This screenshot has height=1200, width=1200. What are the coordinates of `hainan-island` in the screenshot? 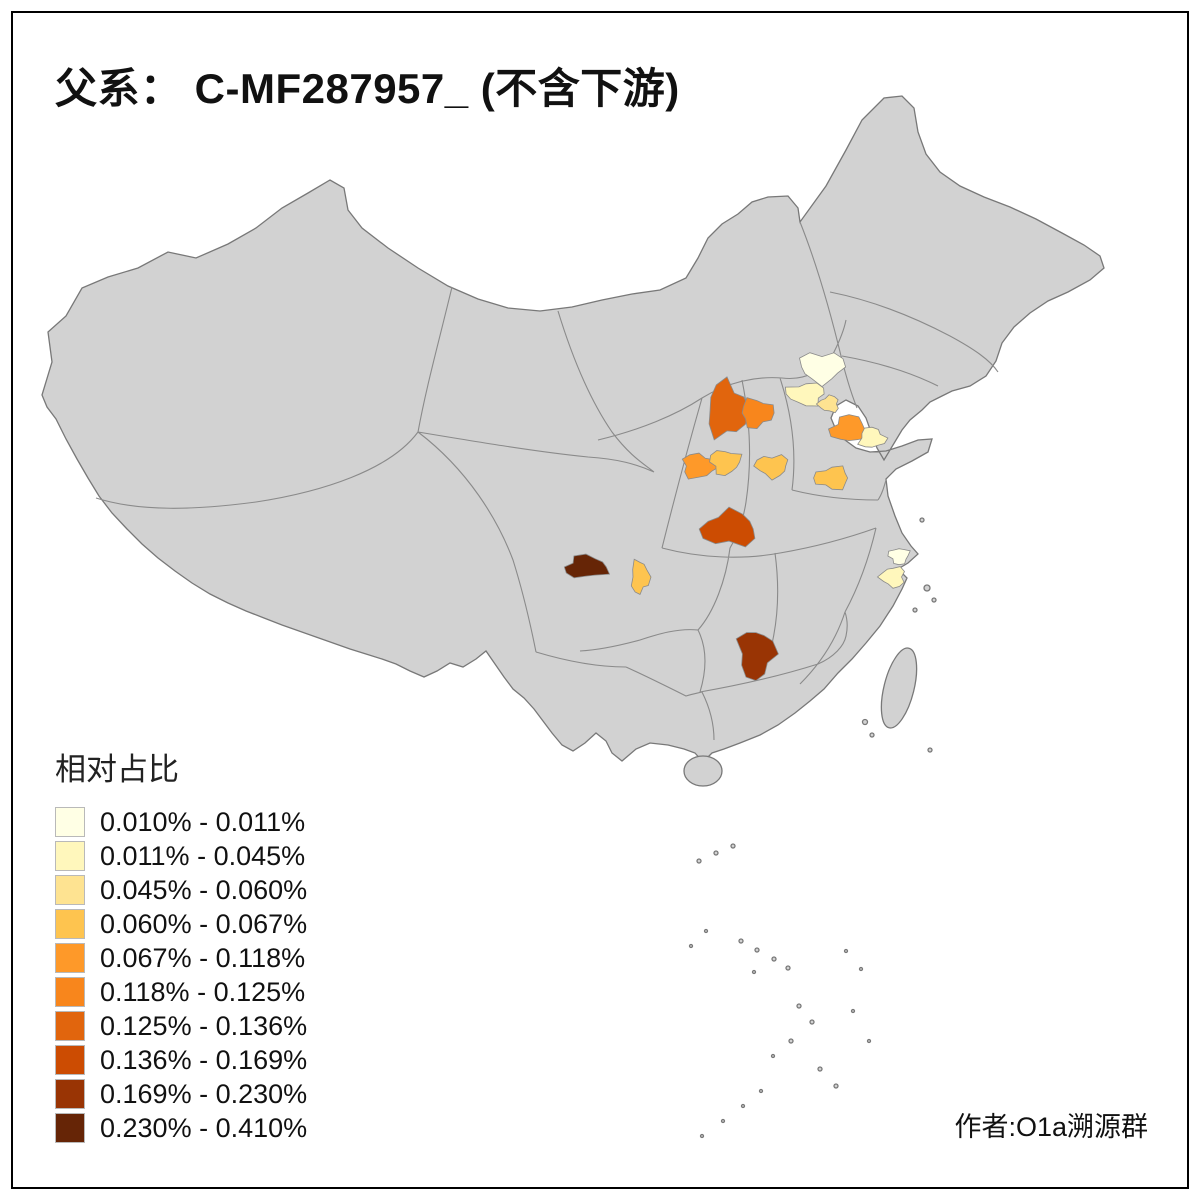 It's located at (703, 771).